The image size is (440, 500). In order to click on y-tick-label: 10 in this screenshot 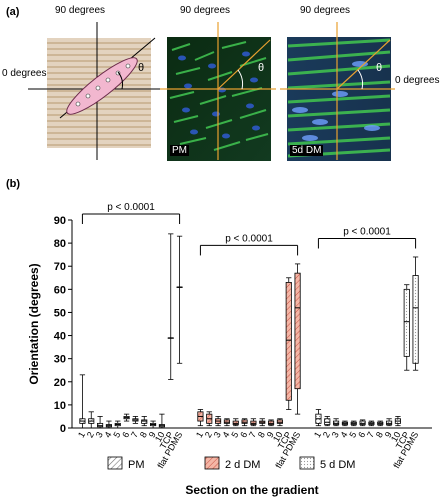, I will do `click(60, 406)`.